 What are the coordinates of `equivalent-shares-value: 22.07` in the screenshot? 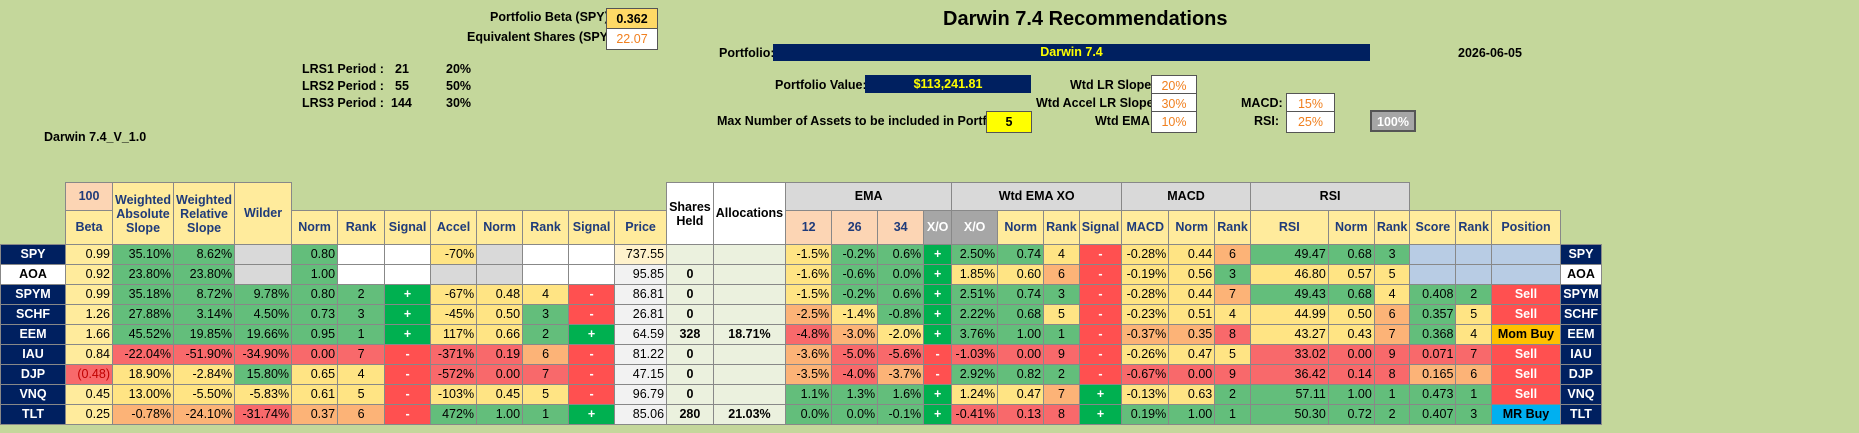 It's located at (632, 39).